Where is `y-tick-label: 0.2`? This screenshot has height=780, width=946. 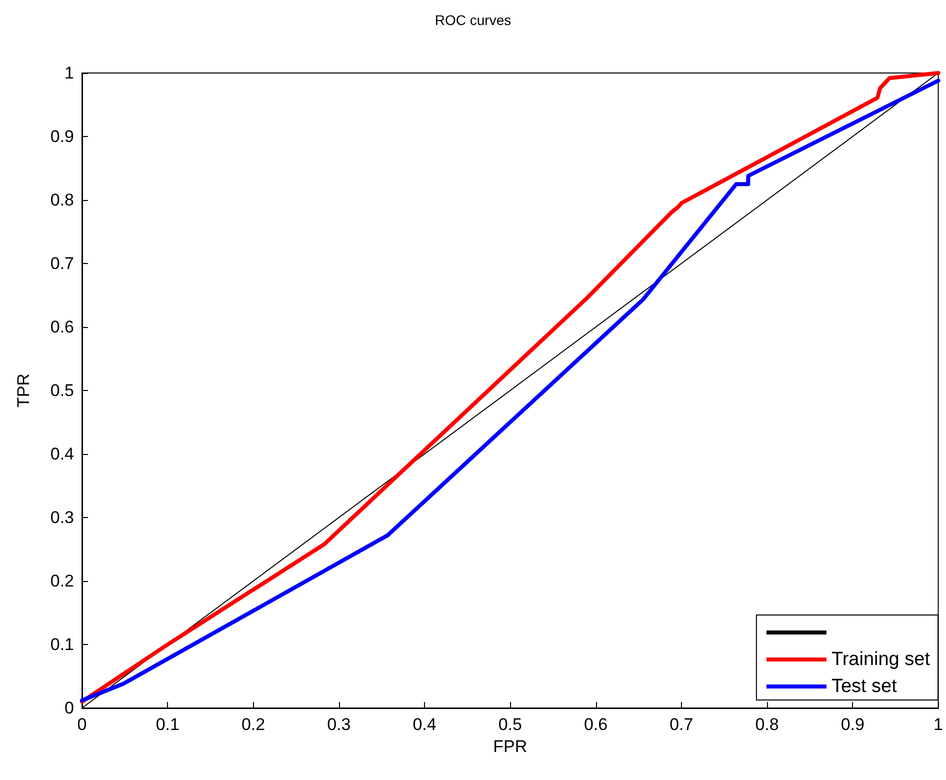
y-tick-label: 0.2 is located at coordinates (62, 581).